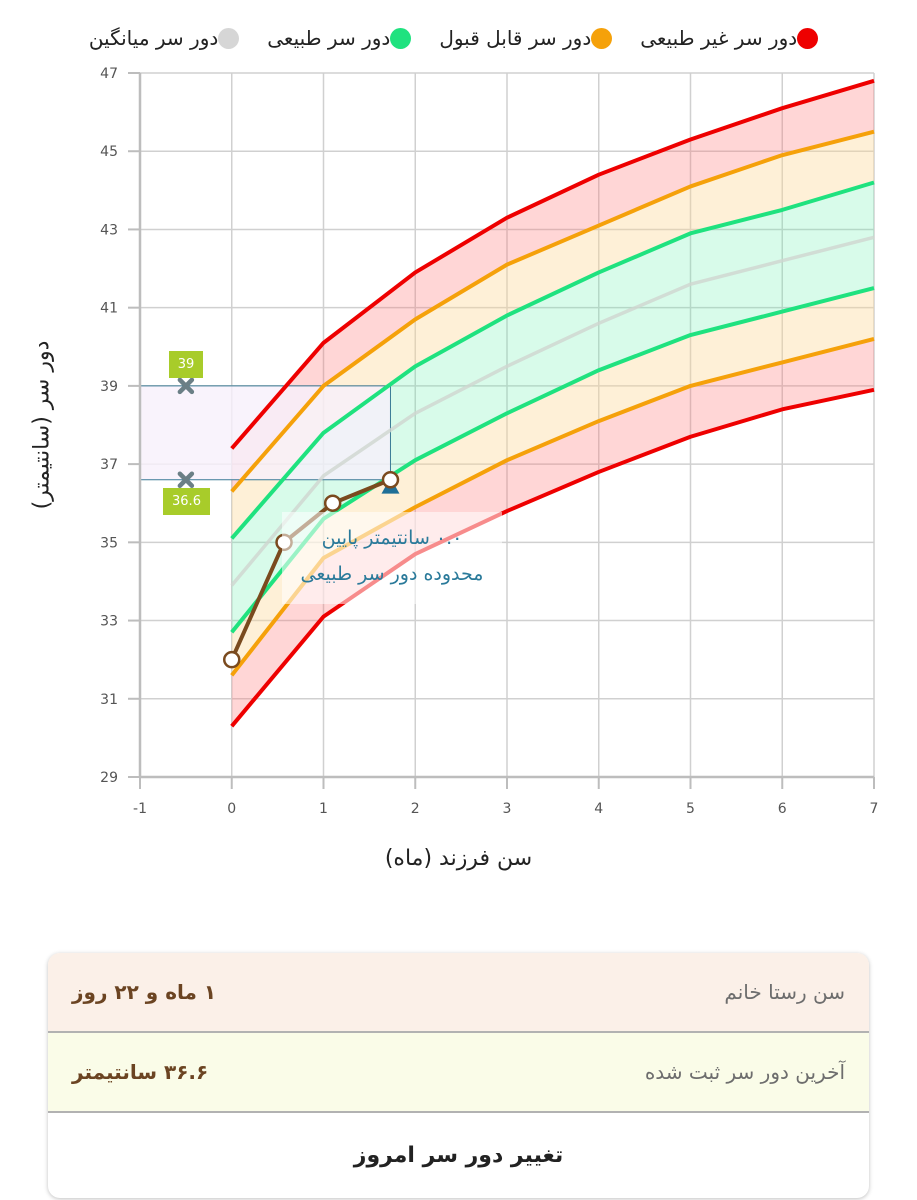  Describe the element at coordinates (109, 778) in the screenshot. I see `svg-text: 29` at that location.